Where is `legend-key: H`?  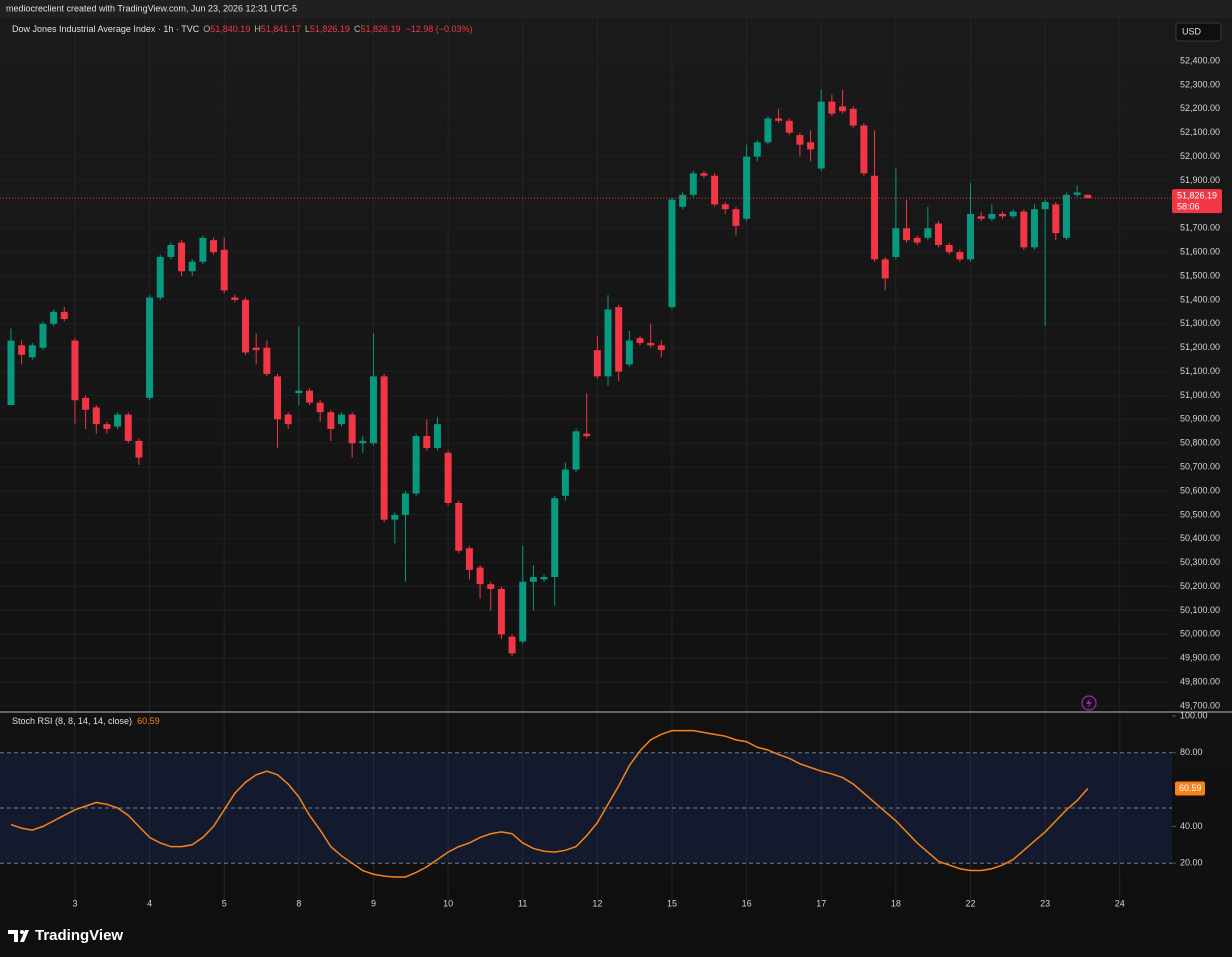 legend-key: H is located at coordinates (257, 29).